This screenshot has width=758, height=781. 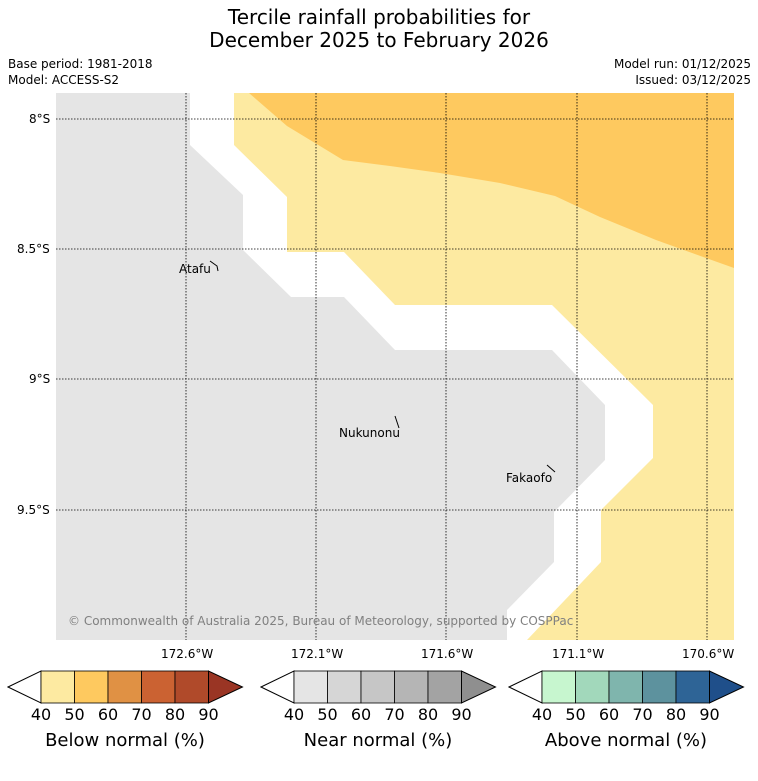 What do you see at coordinates (40, 379) in the screenshot?
I see `lat-label-9s: 9°S` at bounding box center [40, 379].